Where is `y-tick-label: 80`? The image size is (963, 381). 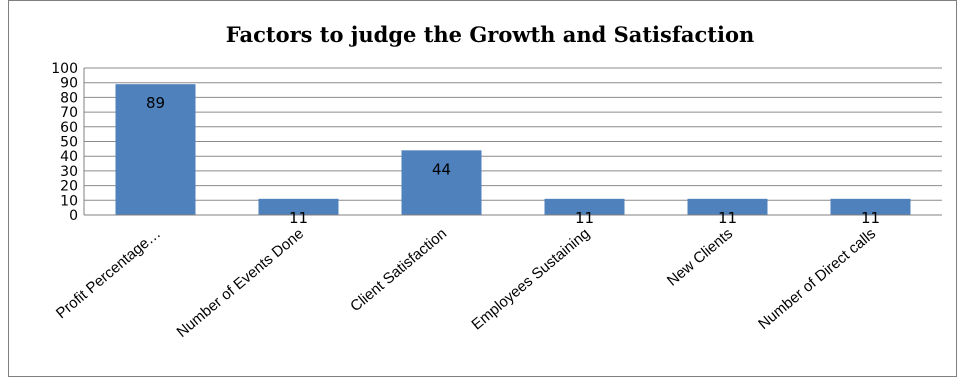 y-tick-label: 80 is located at coordinates (69, 98).